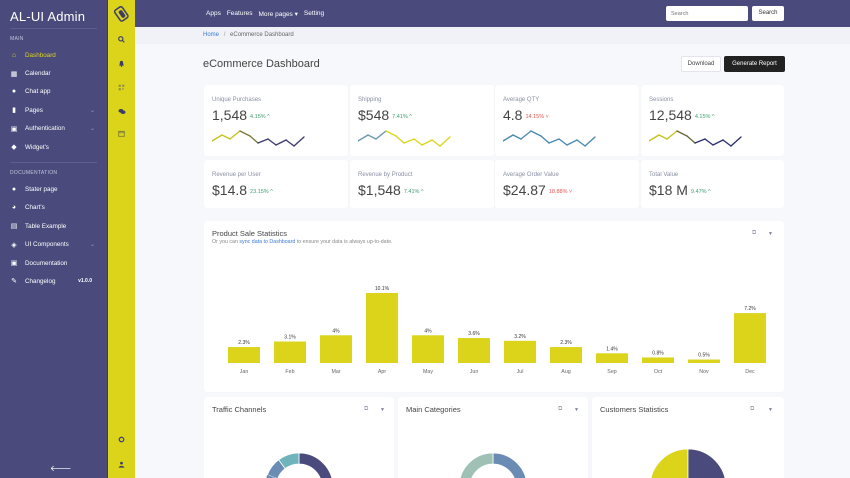 This screenshot has height=478, width=850. I want to click on bar-apr, so click(382, 328).